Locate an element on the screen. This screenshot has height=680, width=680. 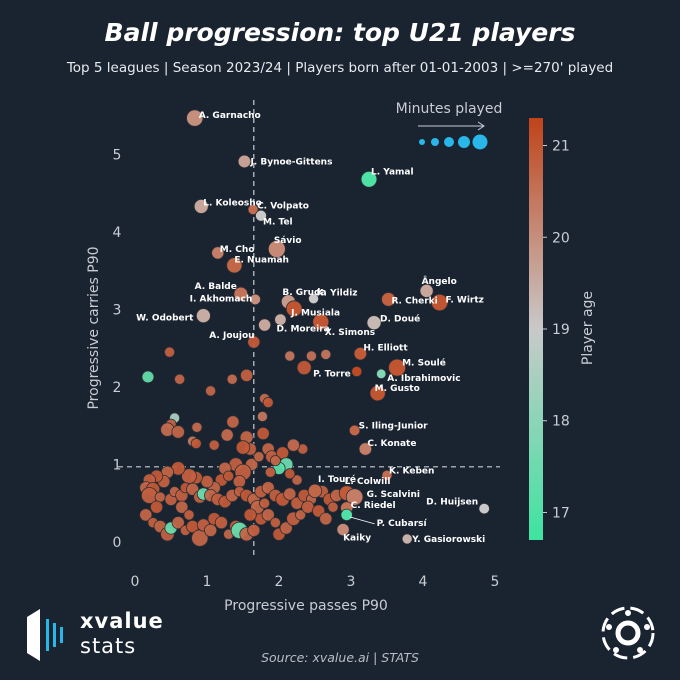
player-label: Y. Gasiorowski is located at coordinates (448, 540).